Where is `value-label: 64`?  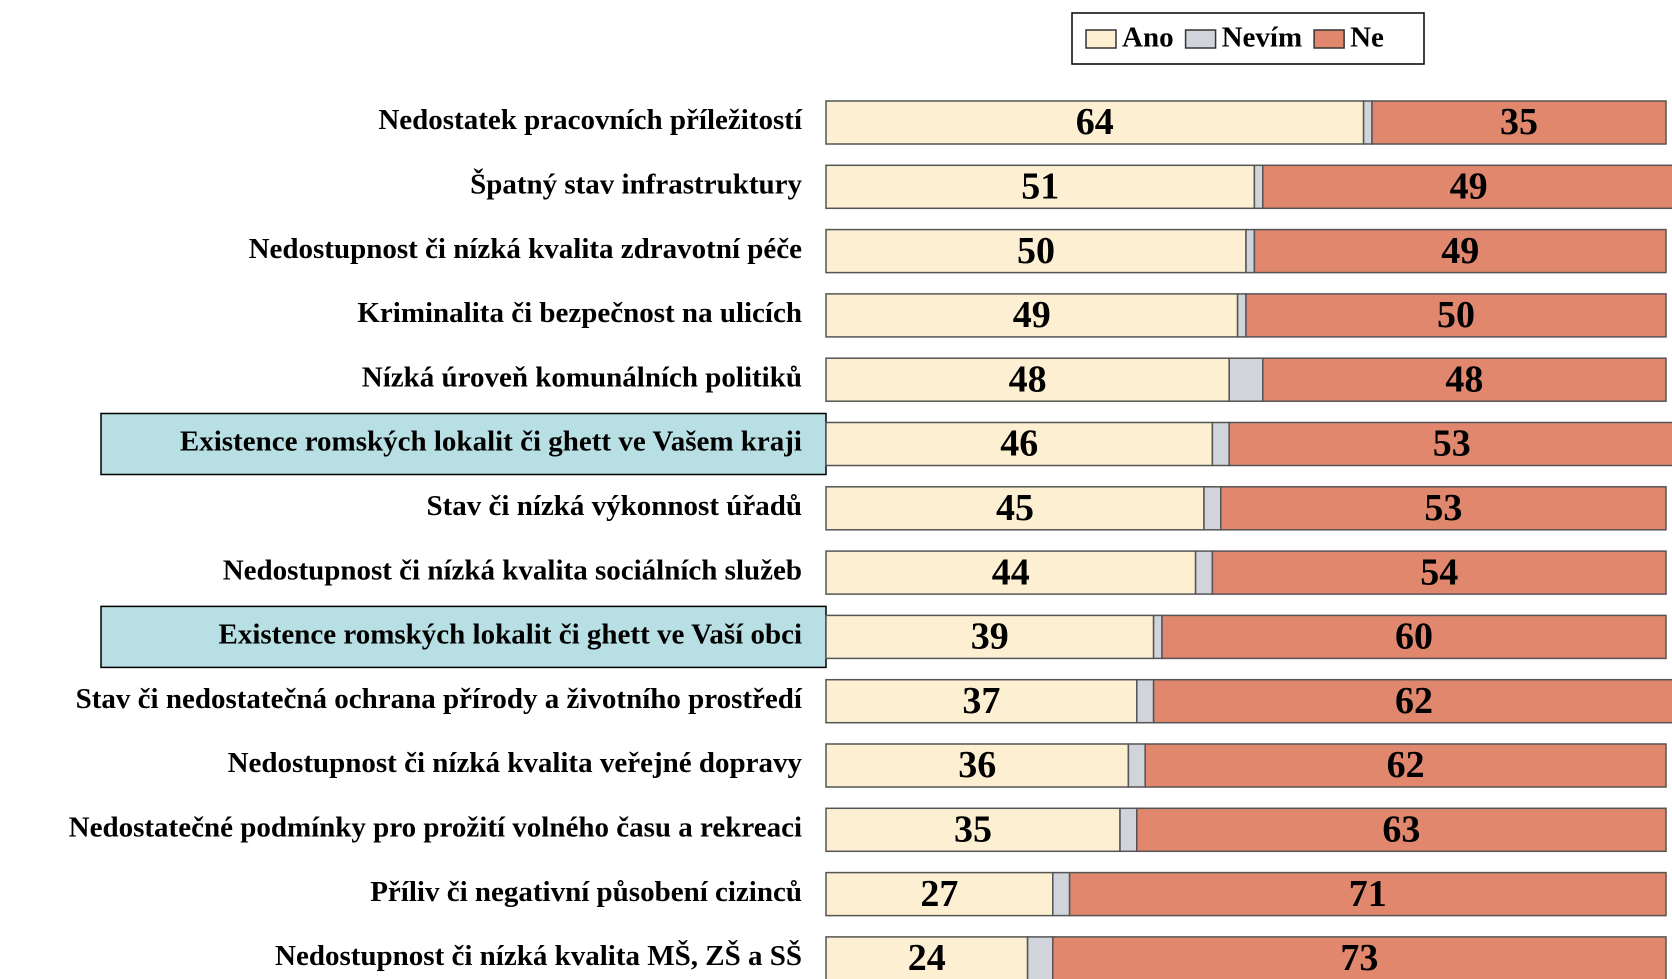 value-label: 64 is located at coordinates (1095, 122).